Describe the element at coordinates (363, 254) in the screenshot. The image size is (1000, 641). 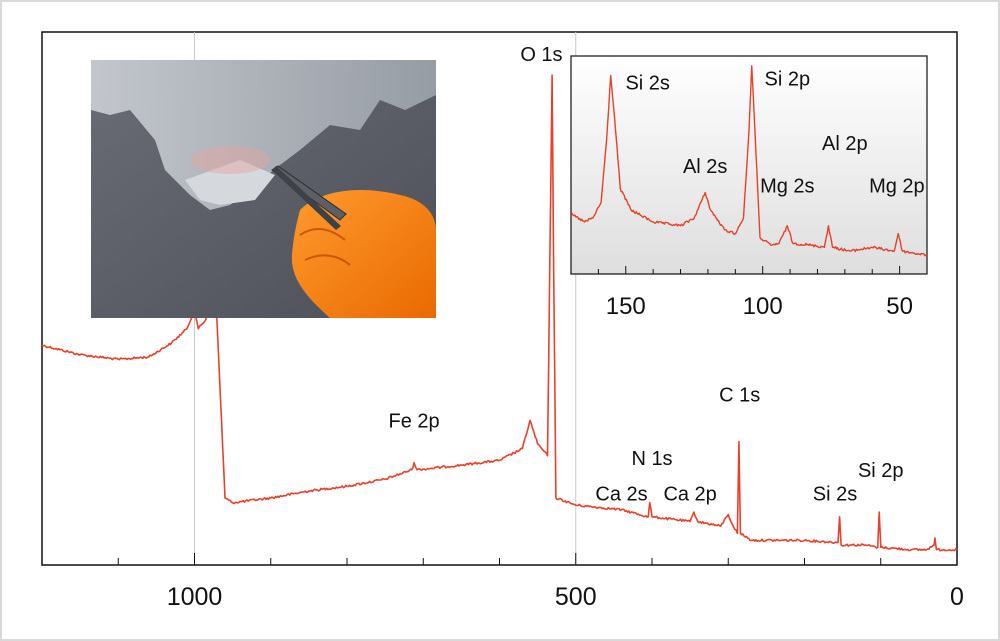
I see `glove-icon` at that location.